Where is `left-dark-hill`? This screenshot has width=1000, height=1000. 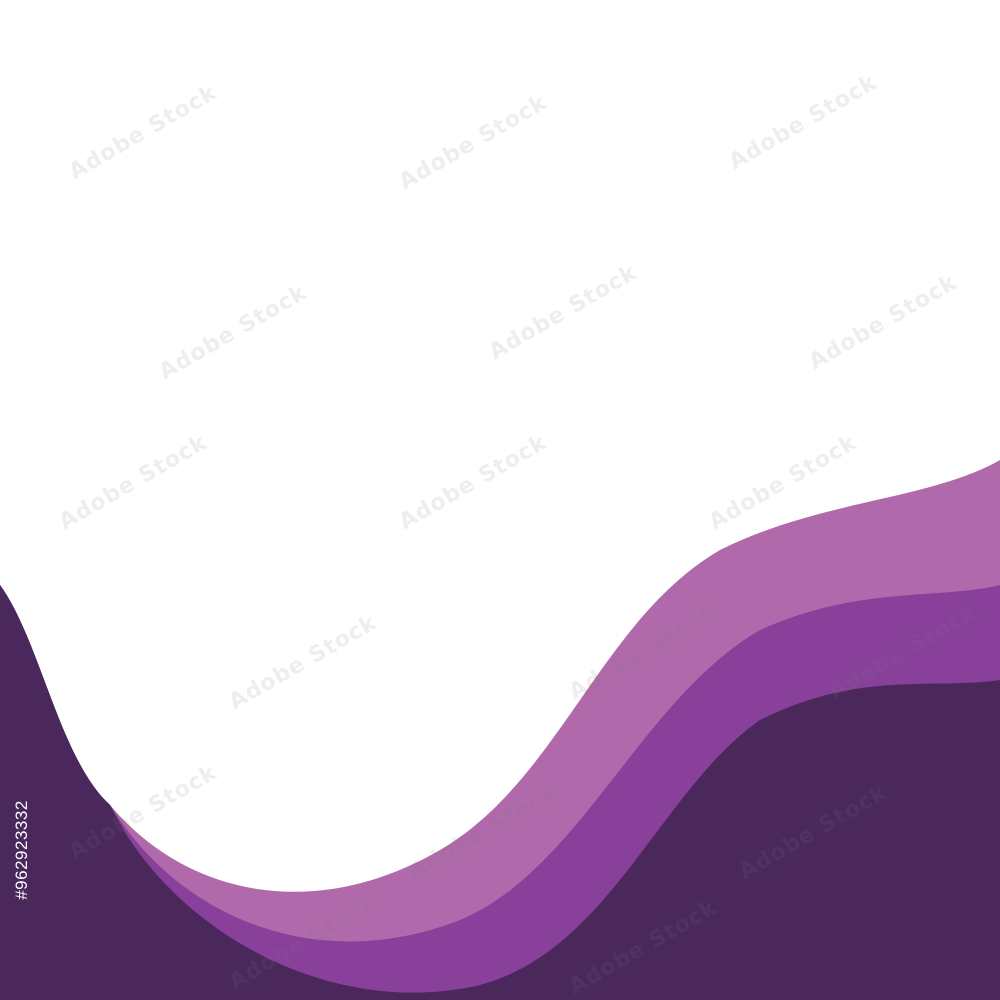 left-dark-hill is located at coordinates (130, 792).